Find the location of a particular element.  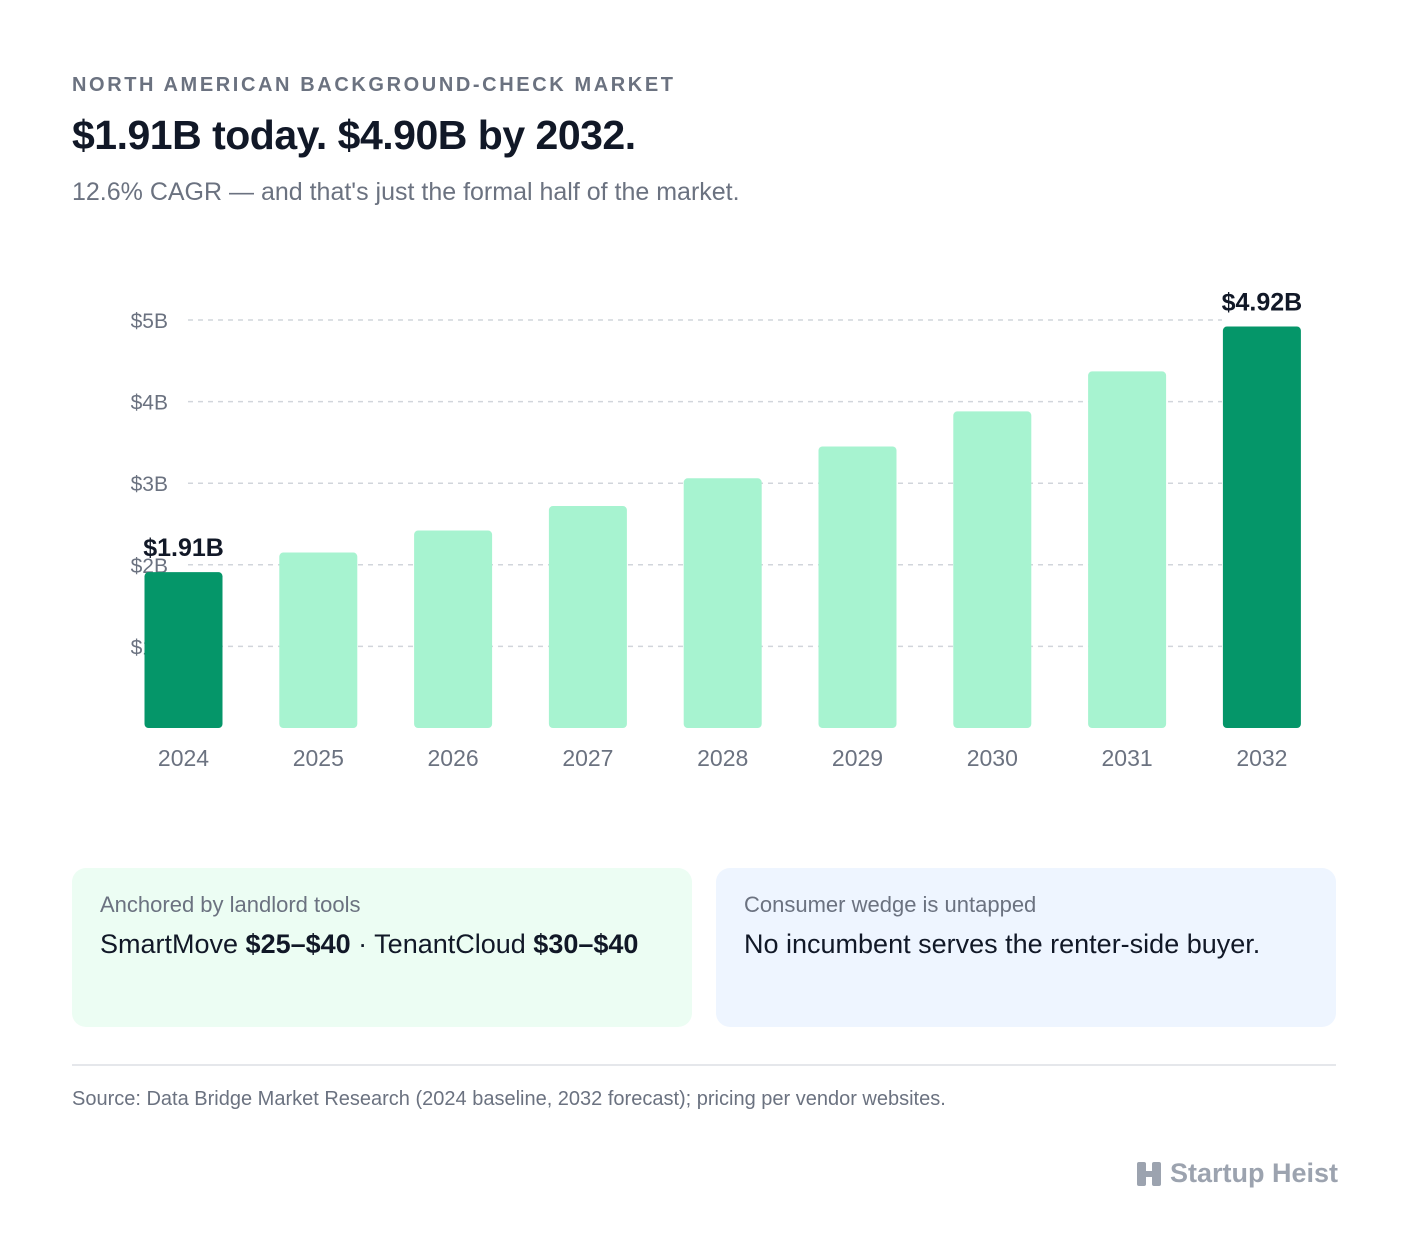

card-text: · TenantCloud is located at coordinates (442, 944).